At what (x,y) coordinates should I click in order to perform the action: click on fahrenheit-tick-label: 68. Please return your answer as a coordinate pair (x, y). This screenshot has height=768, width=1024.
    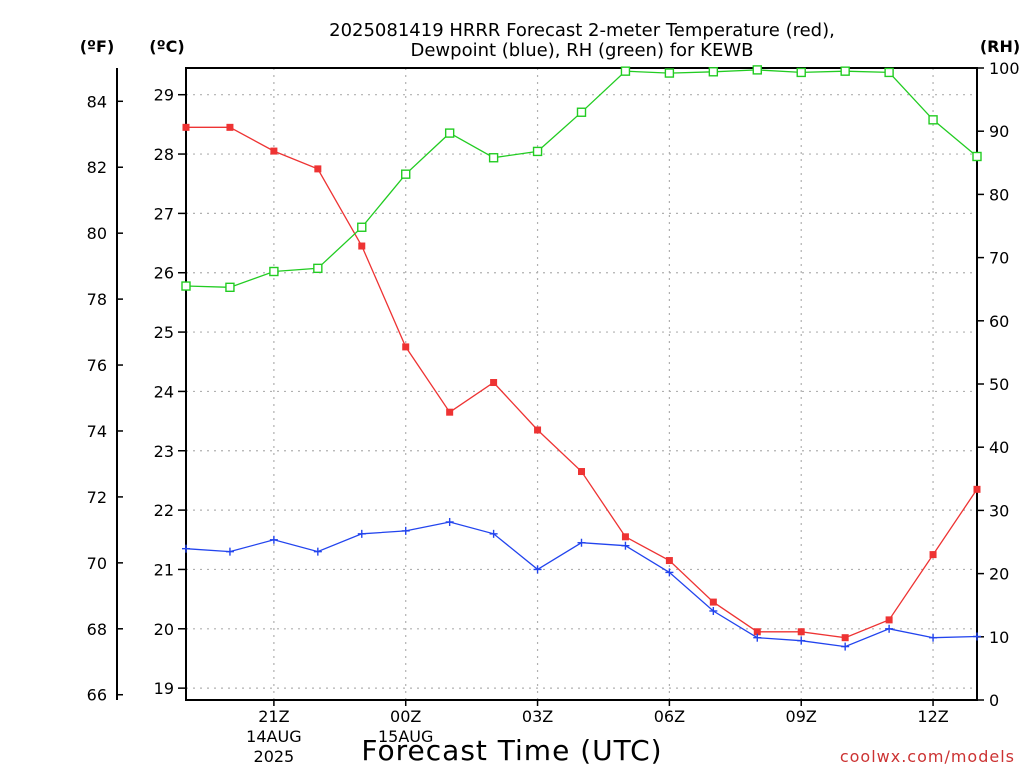
    Looking at the image, I should click on (97, 629).